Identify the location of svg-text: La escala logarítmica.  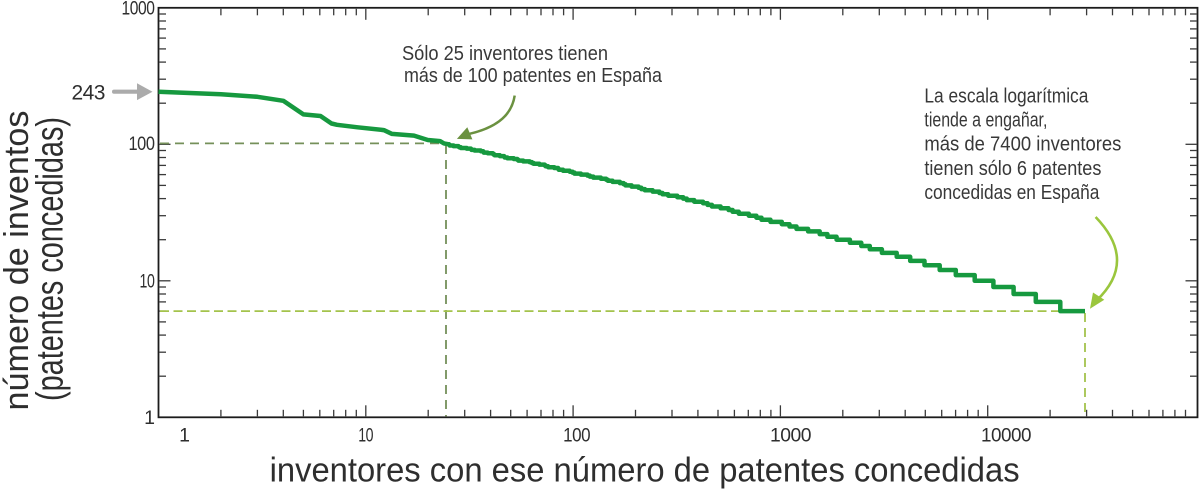
(1006, 96).